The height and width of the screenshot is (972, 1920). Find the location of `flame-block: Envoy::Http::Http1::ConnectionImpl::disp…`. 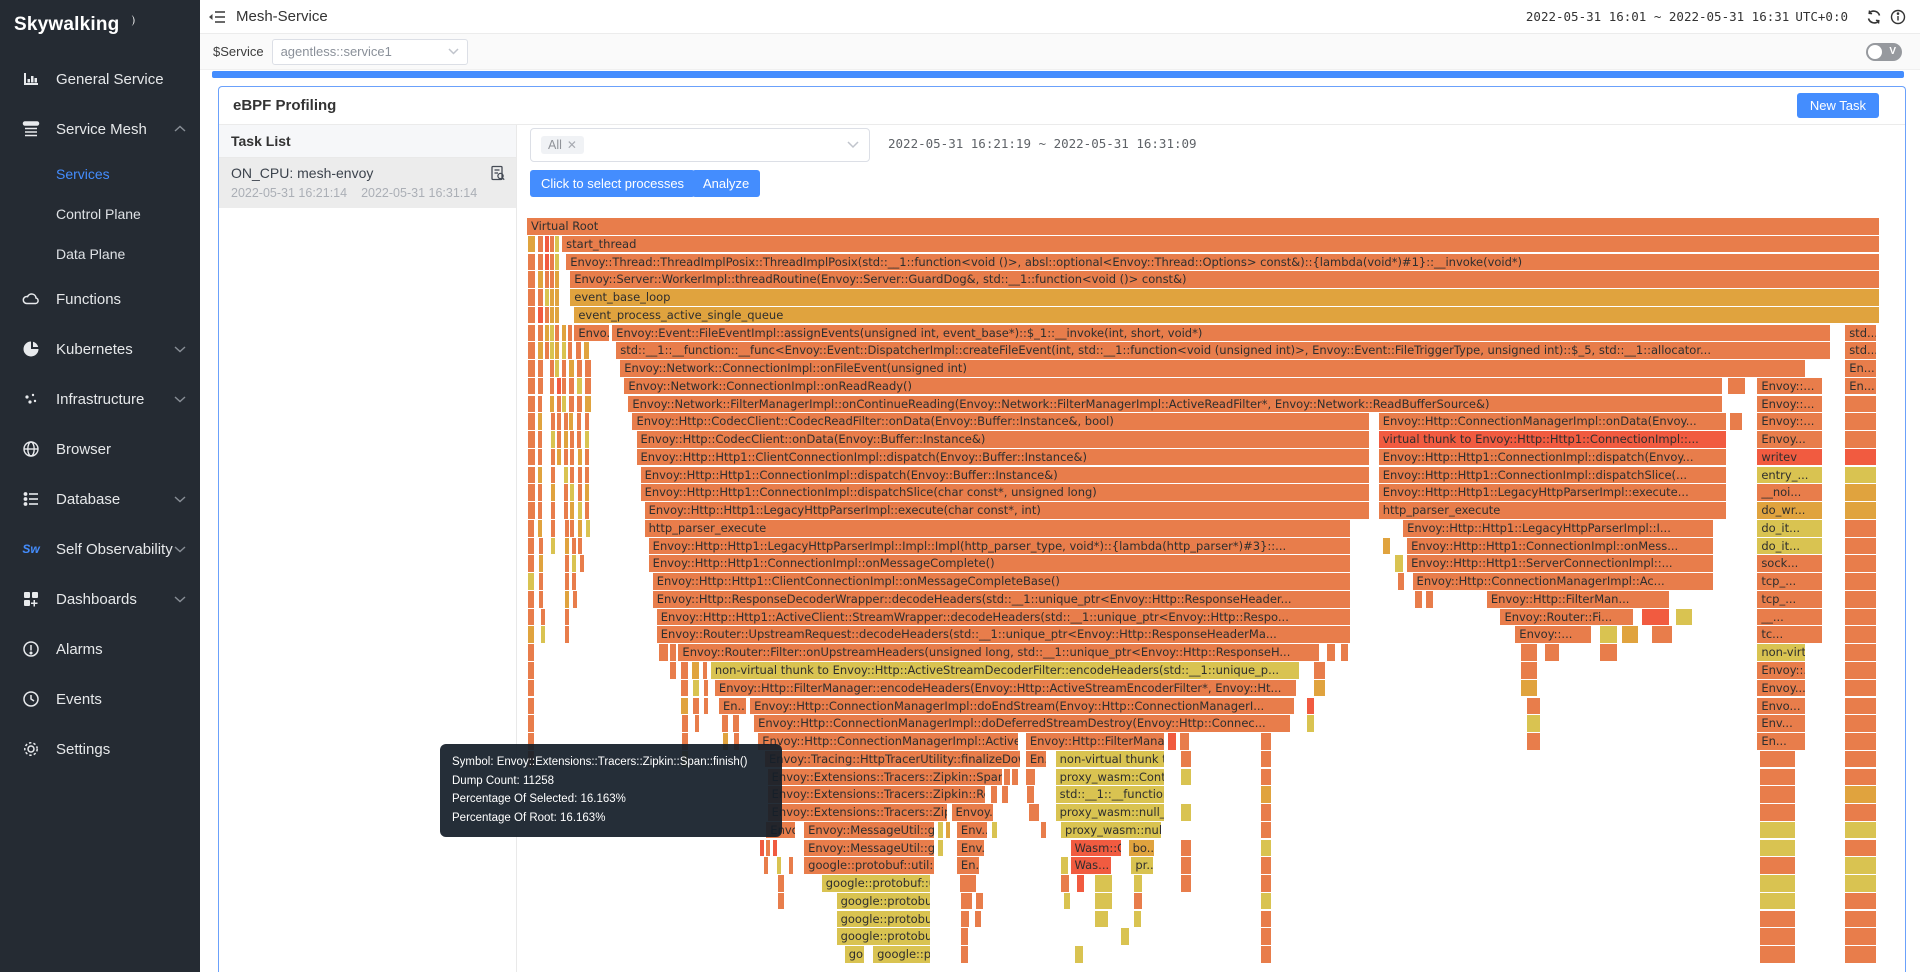

flame-block: Envoy::Http::Http1::ConnectionImpl::disp… is located at coordinates (1552, 457).